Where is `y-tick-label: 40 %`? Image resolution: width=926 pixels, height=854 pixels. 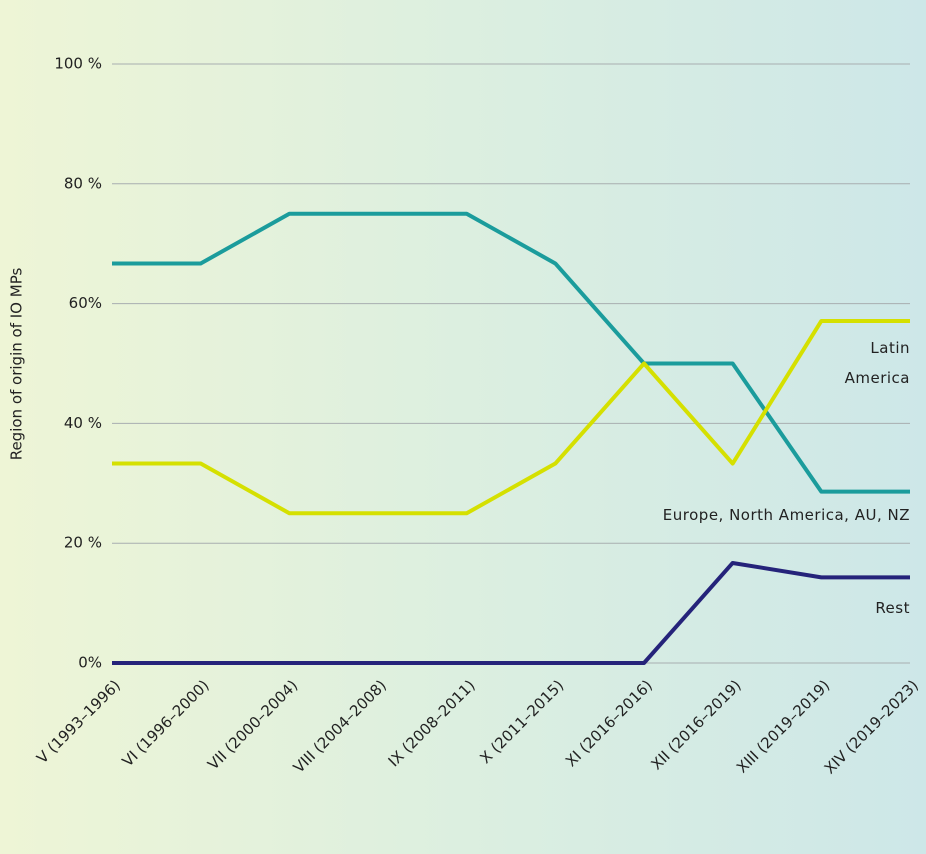 y-tick-label: 40 % is located at coordinates (83, 423).